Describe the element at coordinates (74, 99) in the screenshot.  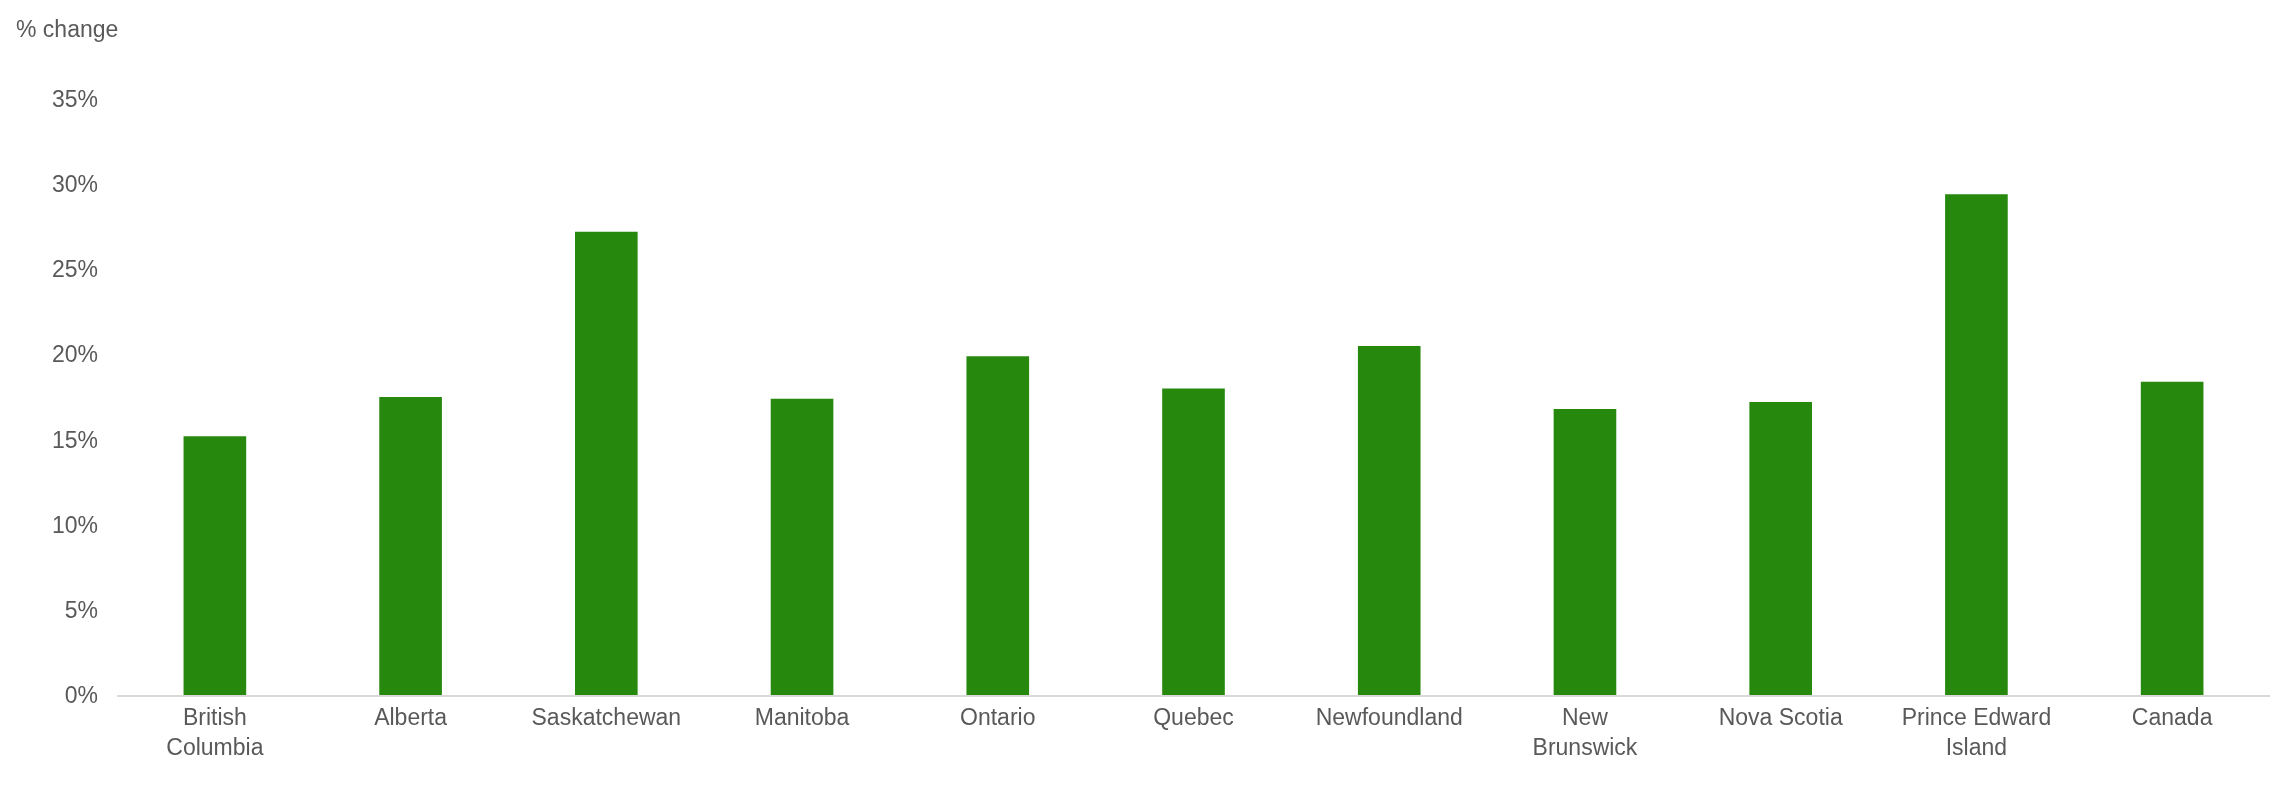
I see `y-tick-label: 35%` at that location.